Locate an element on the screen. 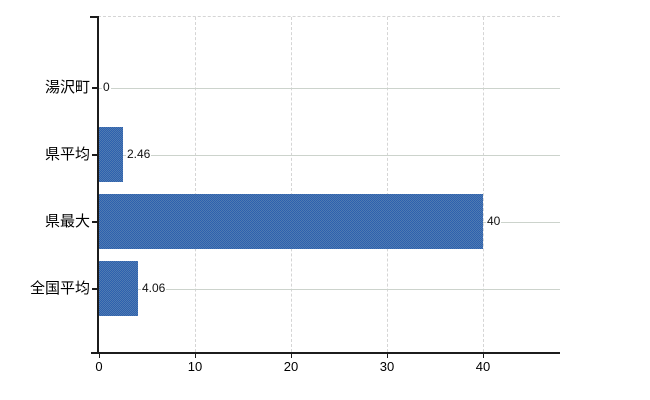 The height and width of the screenshot is (400, 650). x-tick-label: 20 is located at coordinates (291, 366).